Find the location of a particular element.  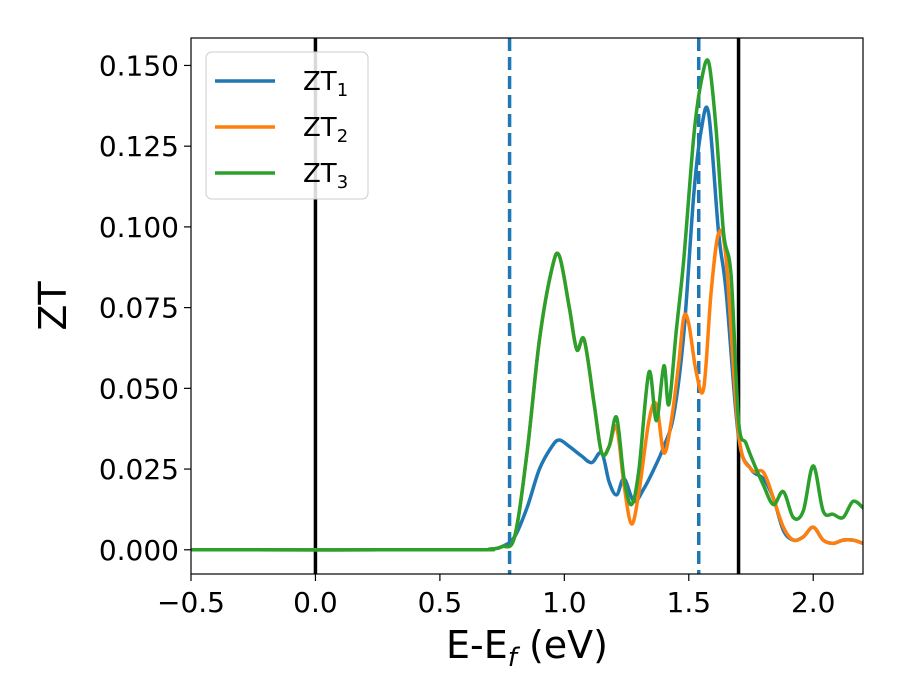

y-tick-label: 0.050 is located at coordinates (139, 388).